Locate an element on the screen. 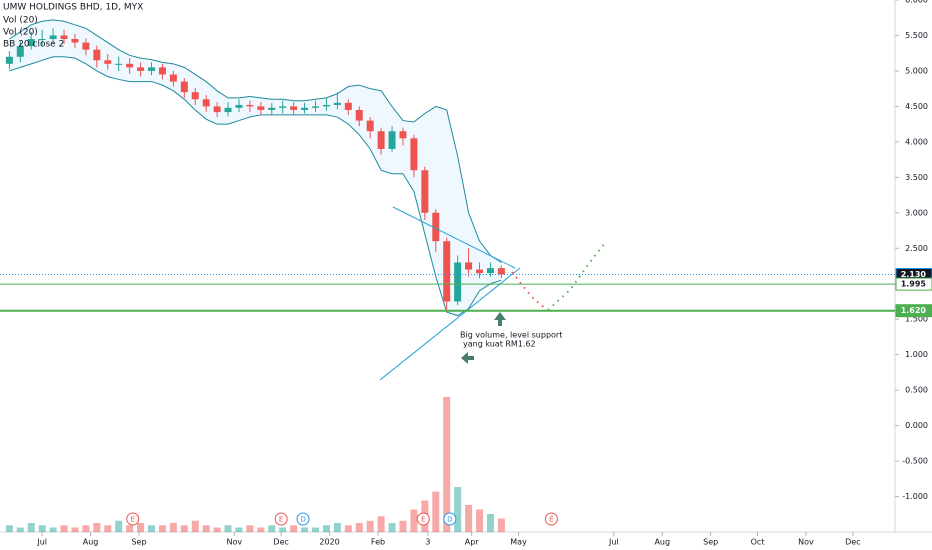 The height and width of the screenshot is (550, 932). x-tick-label: May is located at coordinates (518, 542).